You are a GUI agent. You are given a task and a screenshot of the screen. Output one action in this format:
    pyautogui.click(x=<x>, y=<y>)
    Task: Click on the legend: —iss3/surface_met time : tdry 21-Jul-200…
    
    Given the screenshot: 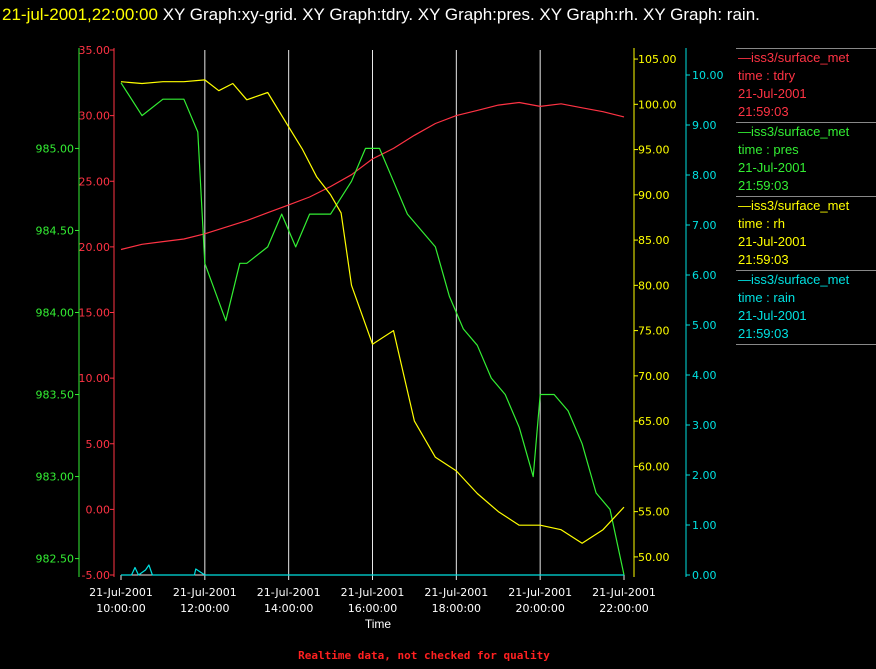 What is the action you would take?
    pyautogui.click(x=806, y=196)
    